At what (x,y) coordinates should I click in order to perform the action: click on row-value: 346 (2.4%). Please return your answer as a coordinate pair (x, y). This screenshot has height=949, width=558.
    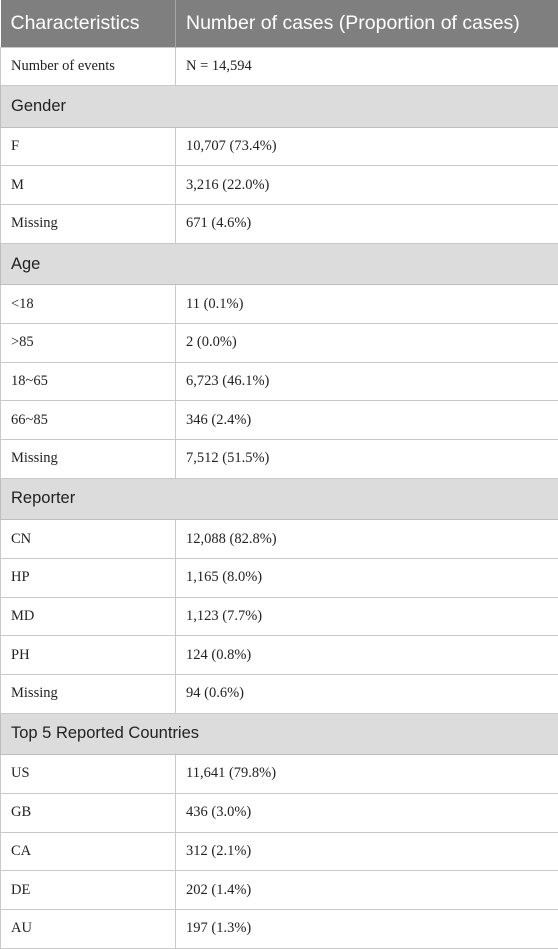
    Looking at the image, I should click on (367, 420).